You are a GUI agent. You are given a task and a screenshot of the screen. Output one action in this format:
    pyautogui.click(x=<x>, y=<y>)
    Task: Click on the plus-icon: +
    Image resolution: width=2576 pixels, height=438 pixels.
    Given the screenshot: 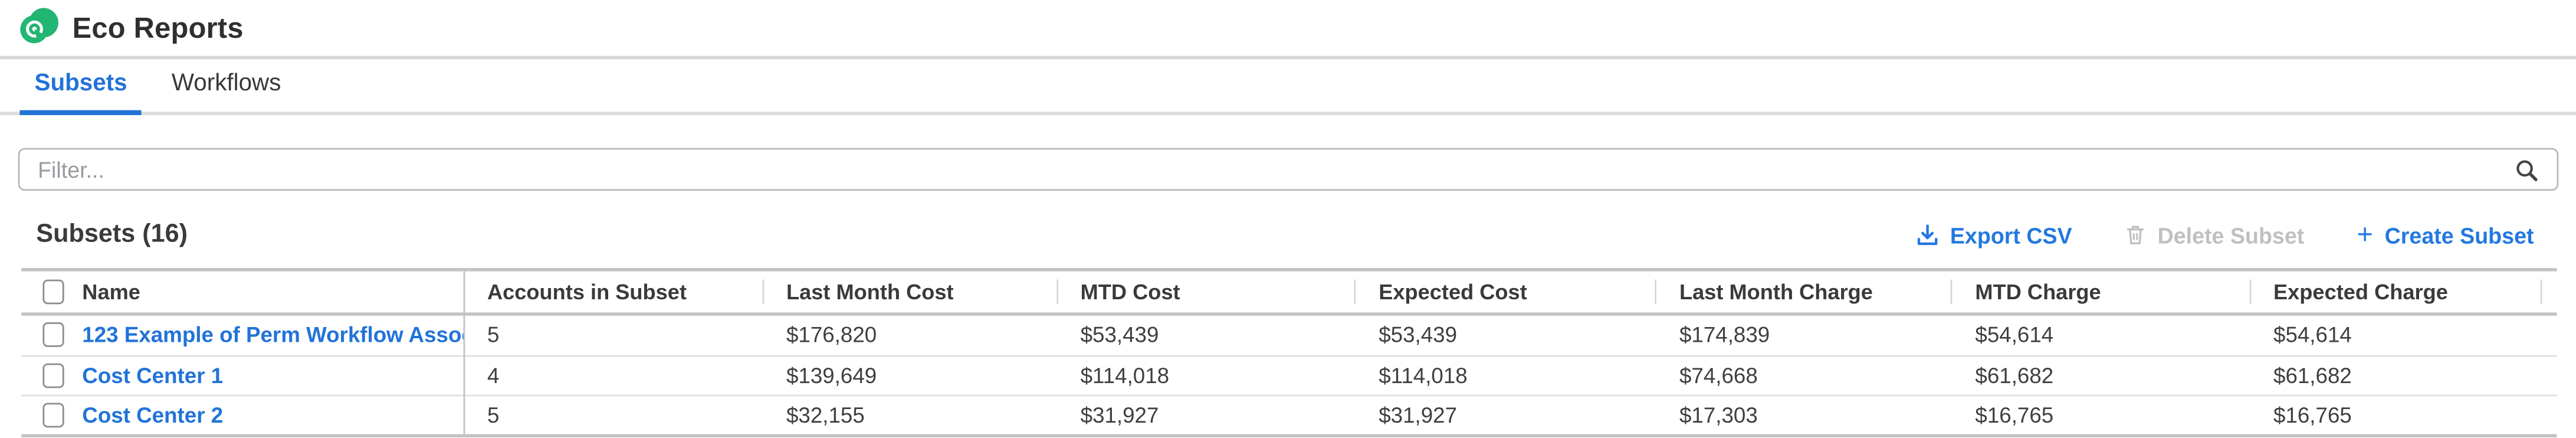 What is the action you would take?
    pyautogui.click(x=2365, y=234)
    